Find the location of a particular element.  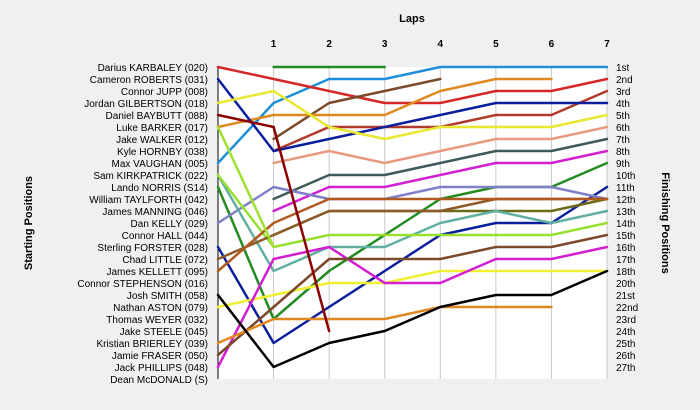

finish-position-label: 9th is located at coordinates (623, 164).